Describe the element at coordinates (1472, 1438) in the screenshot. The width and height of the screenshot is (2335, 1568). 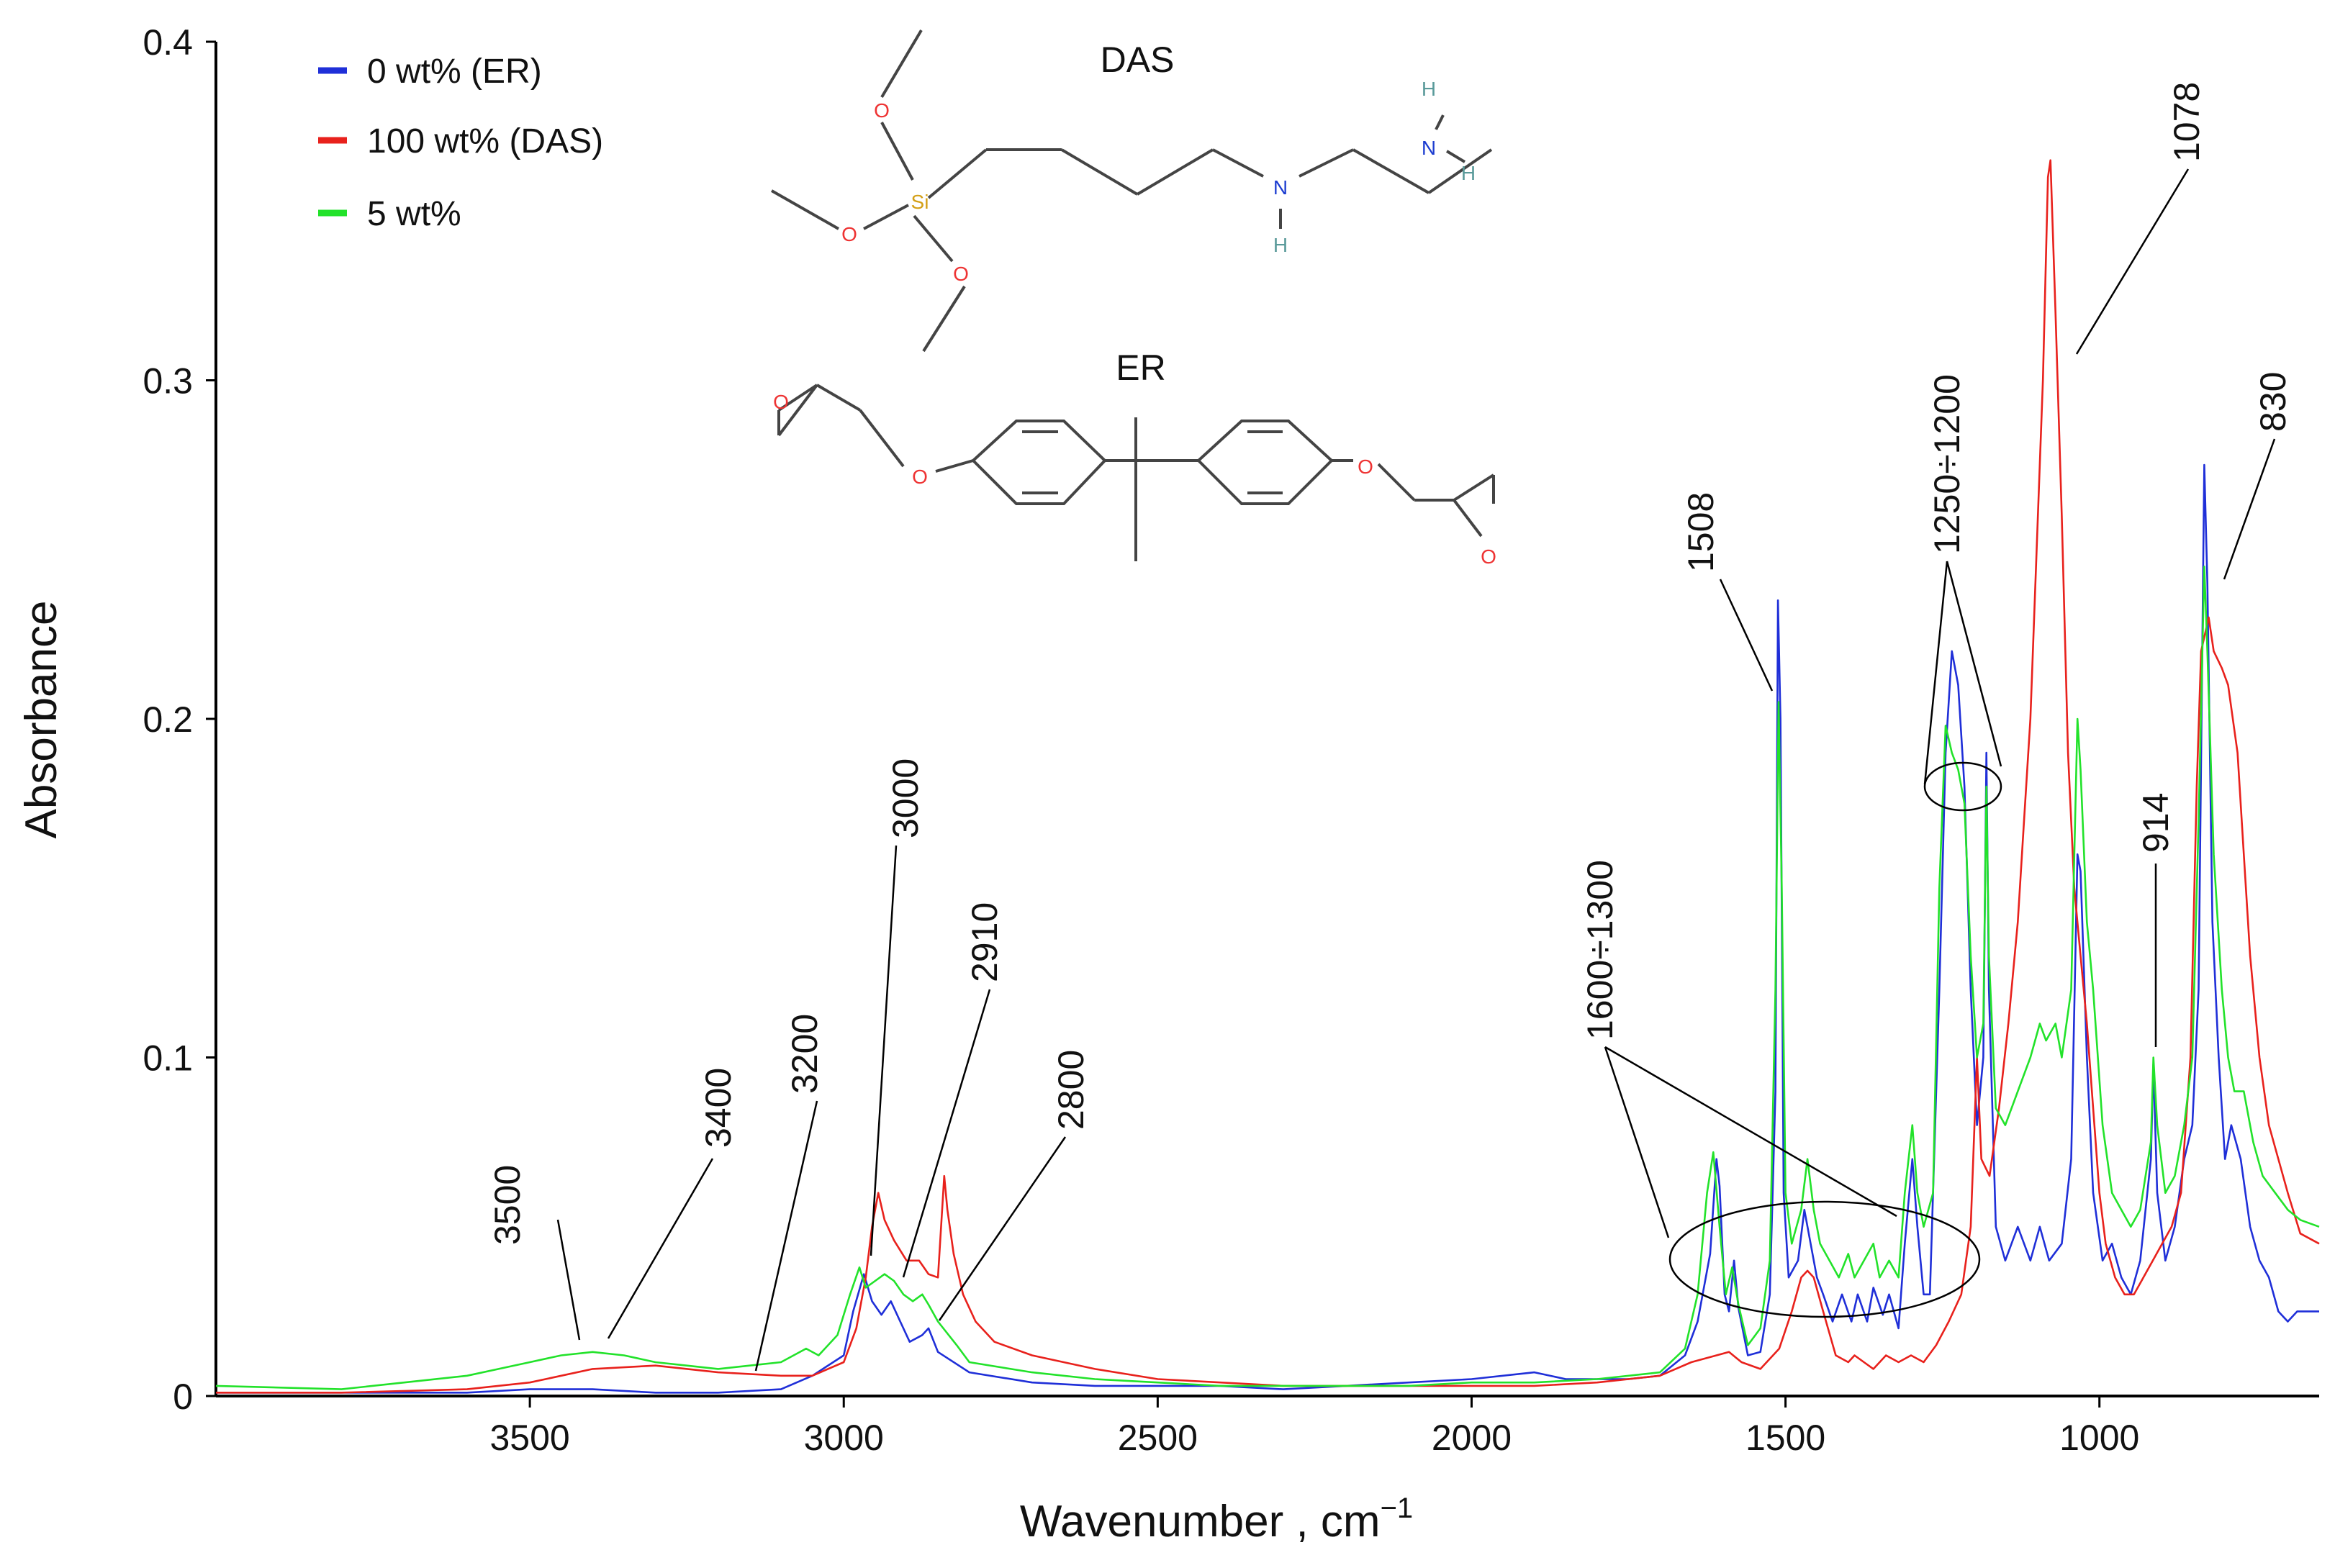
I see `x-tick-label: 2000` at that location.